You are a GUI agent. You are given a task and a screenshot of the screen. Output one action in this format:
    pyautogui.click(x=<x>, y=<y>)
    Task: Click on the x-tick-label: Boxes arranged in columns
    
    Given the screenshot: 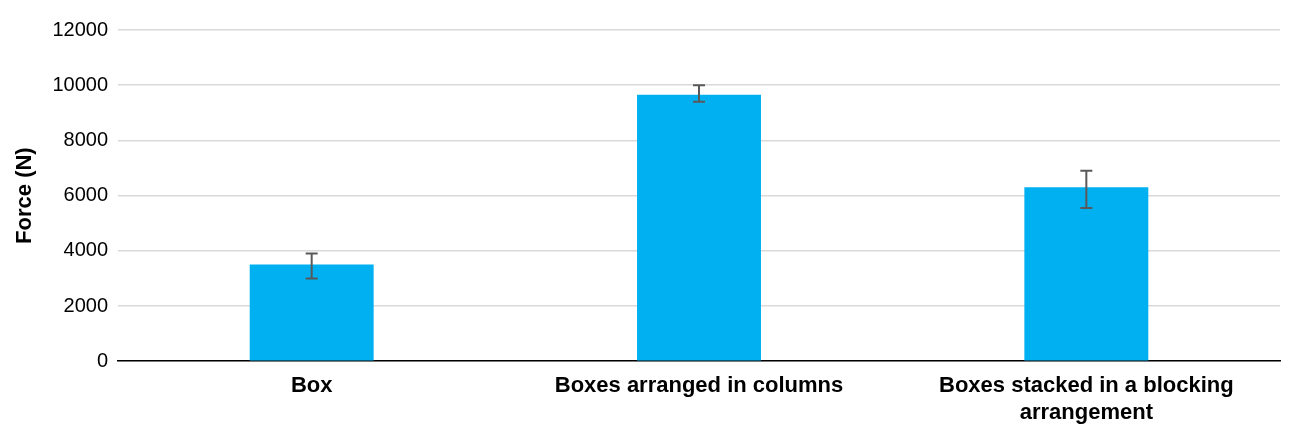 What is the action you would take?
    pyautogui.click(x=699, y=385)
    